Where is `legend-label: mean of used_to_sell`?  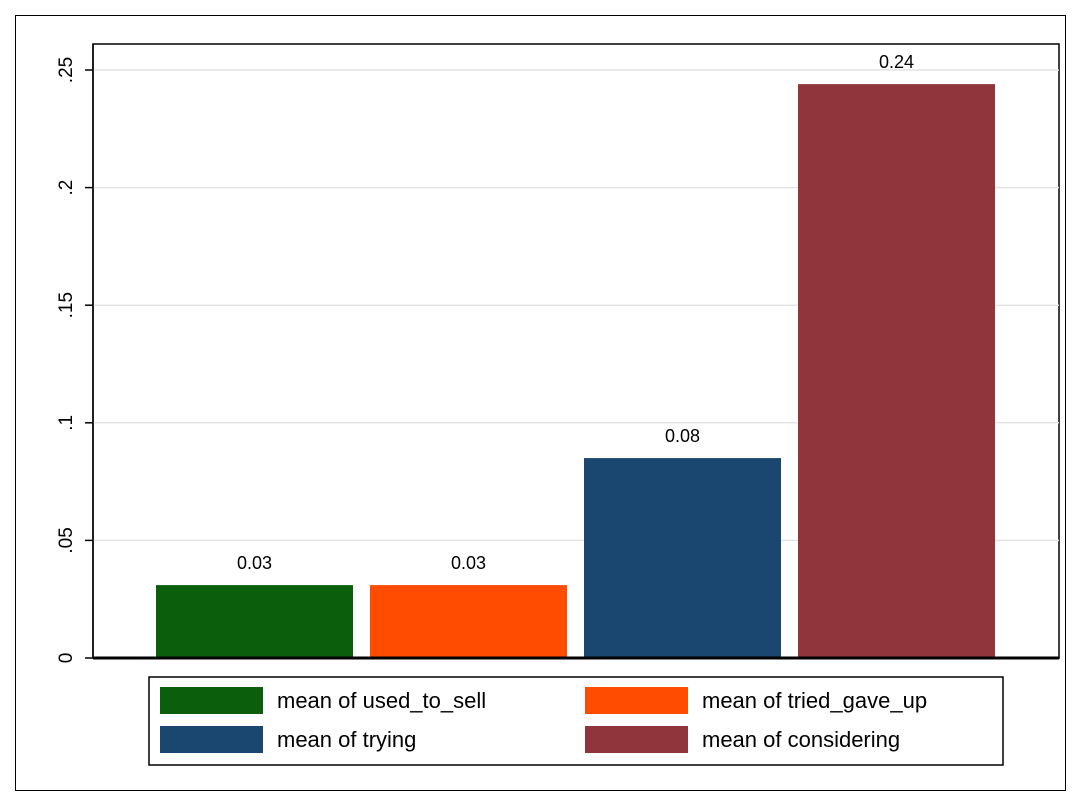 legend-label: mean of used_to_sell is located at coordinates (381, 700).